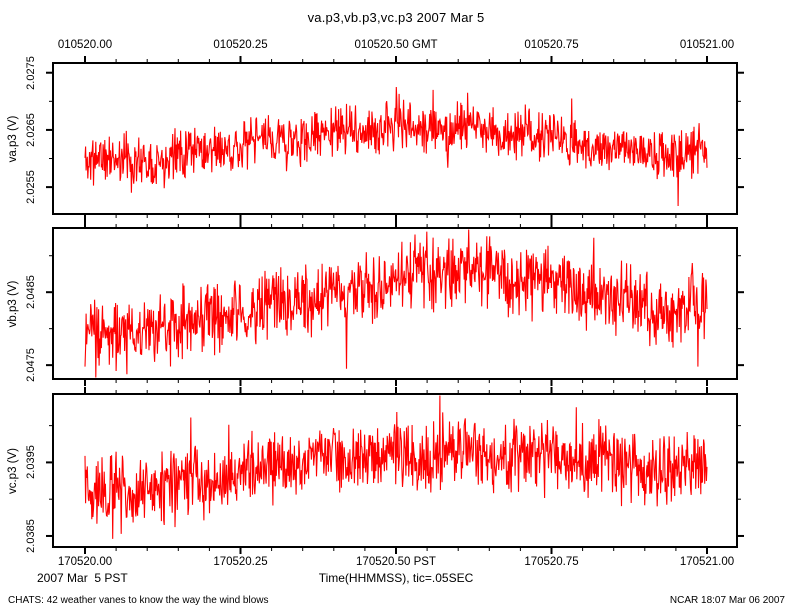  I want to click on top-axis-tick-label: 010521.00, so click(707, 45).